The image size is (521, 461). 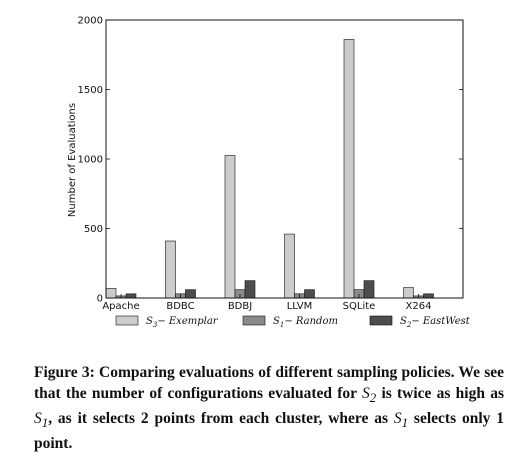 I want to click on caption-suffix: selects only 1 point., so click(x=269, y=431).